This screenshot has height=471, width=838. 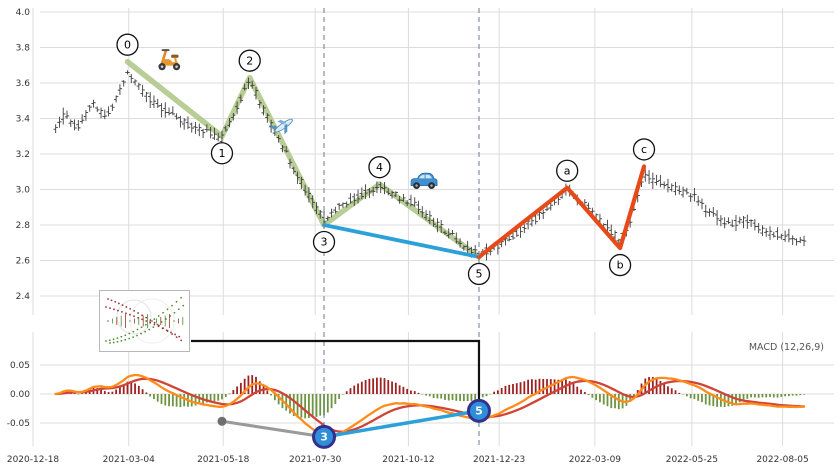 I want to click on wave-marker-b: b, so click(x=620, y=265).